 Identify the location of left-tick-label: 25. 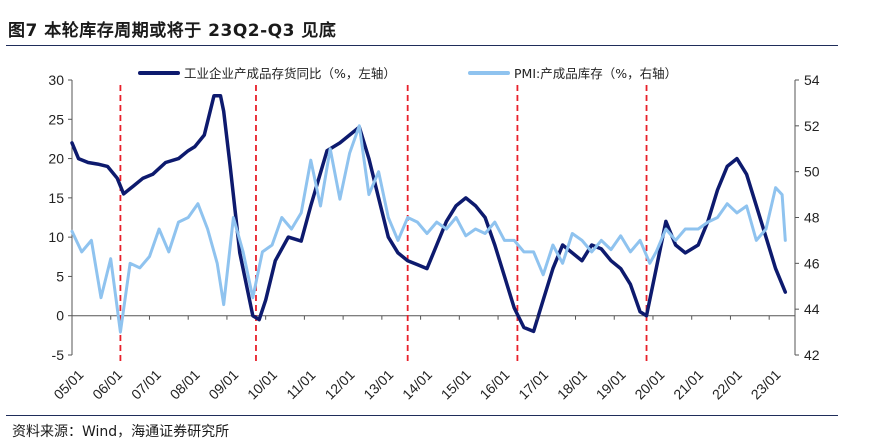
(56, 119).